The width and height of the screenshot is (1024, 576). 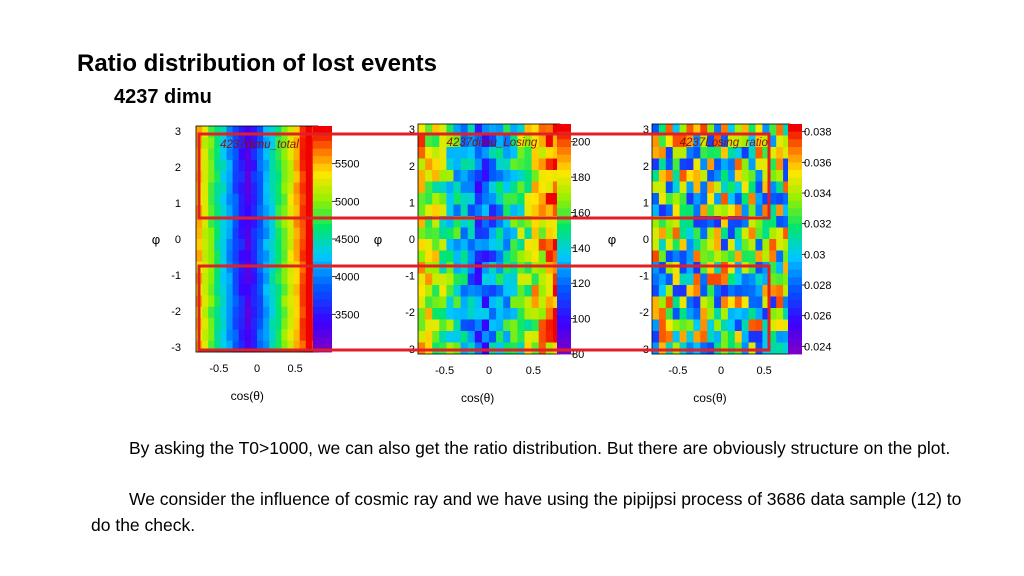 I want to click on highlight-box-lower, so click(x=484, y=308).